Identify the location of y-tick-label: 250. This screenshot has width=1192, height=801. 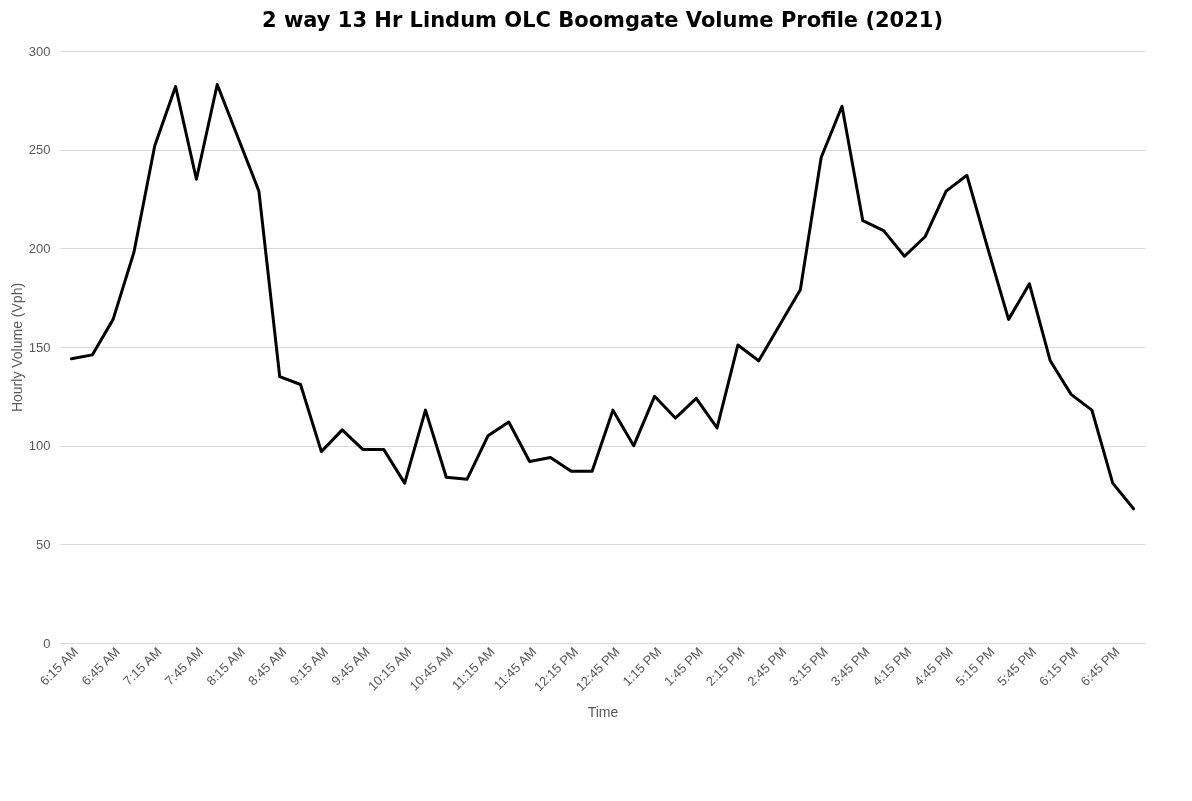
(39, 150).